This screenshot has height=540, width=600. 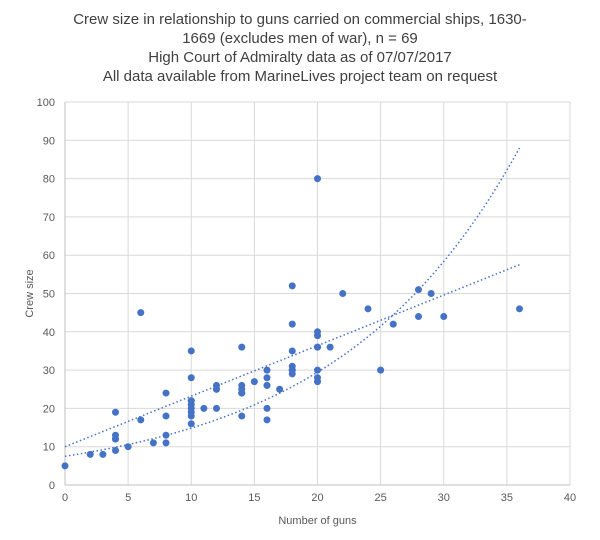 What do you see at coordinates (49, 180) in the screenshot?
I see `y-tick-label: 80` at bounding box center [49, 180].